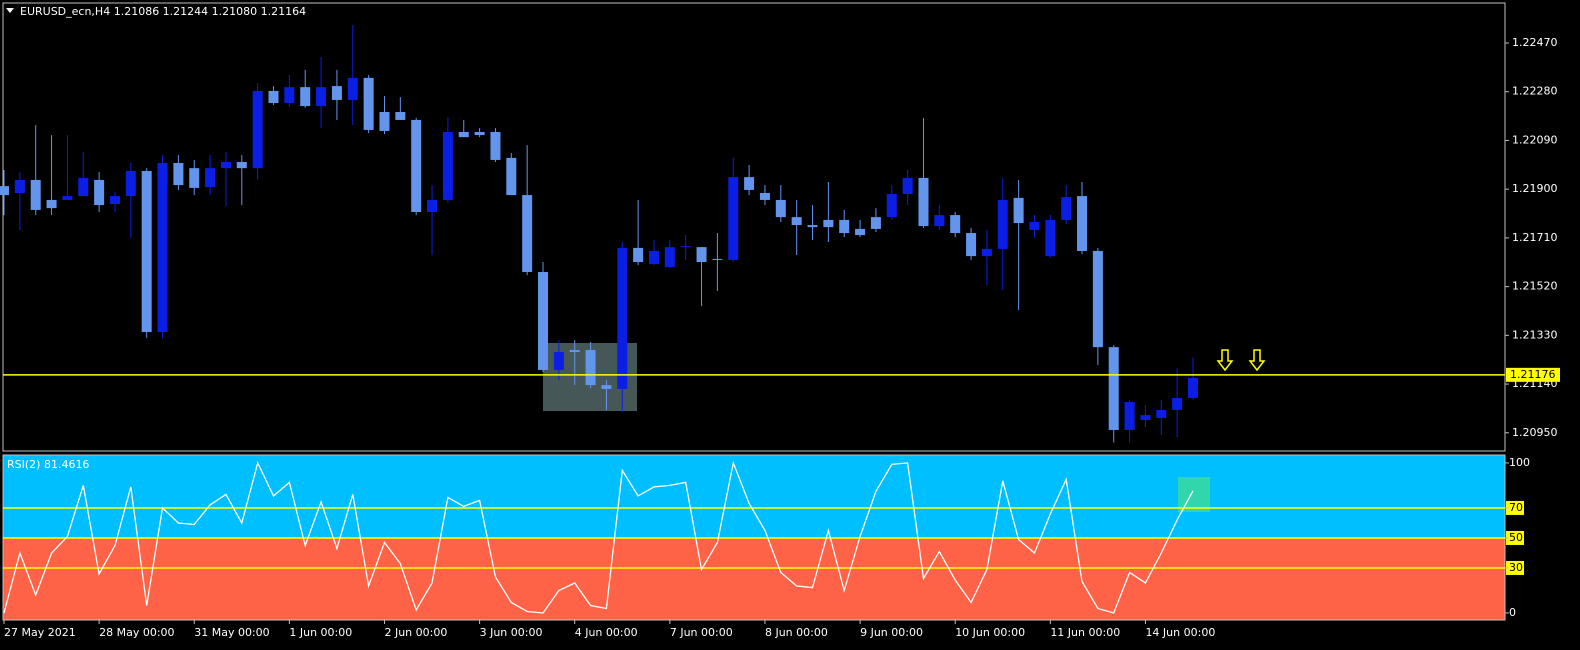 This screenshot has width=1580, height=650. What do you see at coordinates (796, 632) in the screenshot?
I see `x-tick-label: 8 Jun 00:00` at bounding box center [796, 632].